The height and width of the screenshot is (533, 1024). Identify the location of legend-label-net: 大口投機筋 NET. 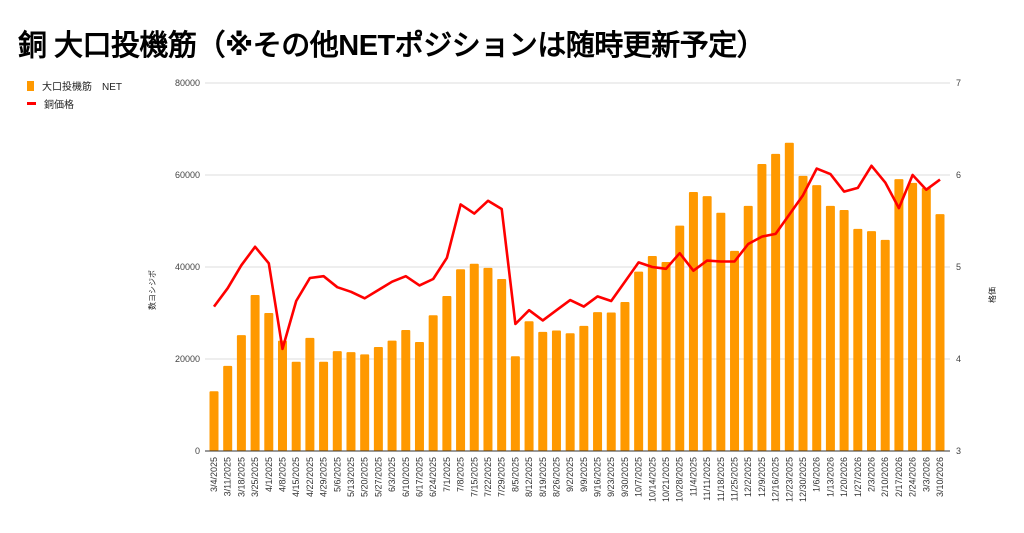
(82, 87).